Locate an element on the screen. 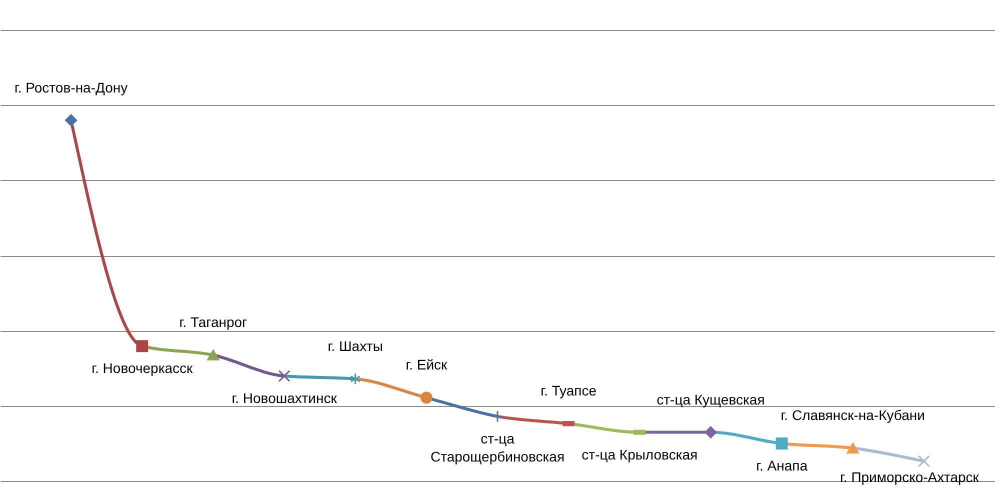 The image size is (995, 503). x-tick-label: ст-ца Крыловская is located at coordinates (640, 454).